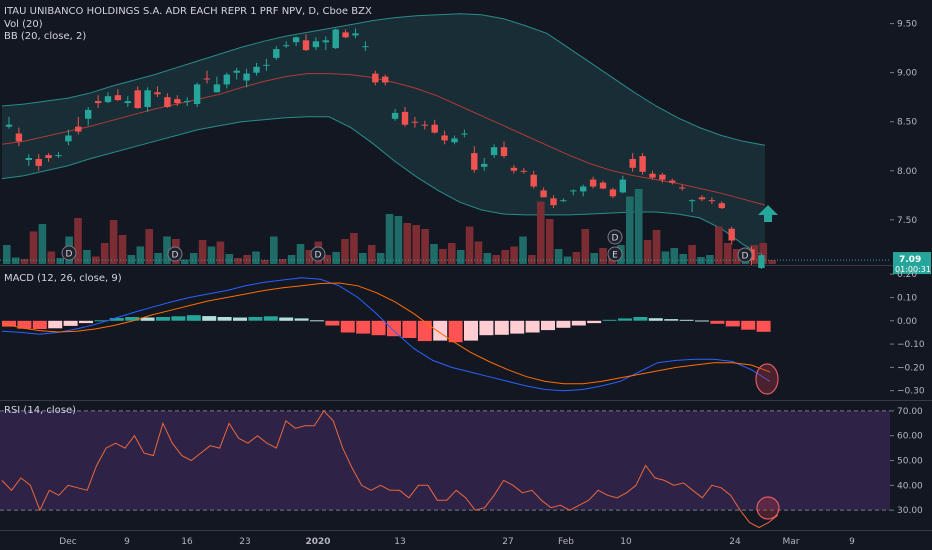 This screenshot has height=550, width=932. I want to click on price-tick-label: 8.00, so click(907, 172).